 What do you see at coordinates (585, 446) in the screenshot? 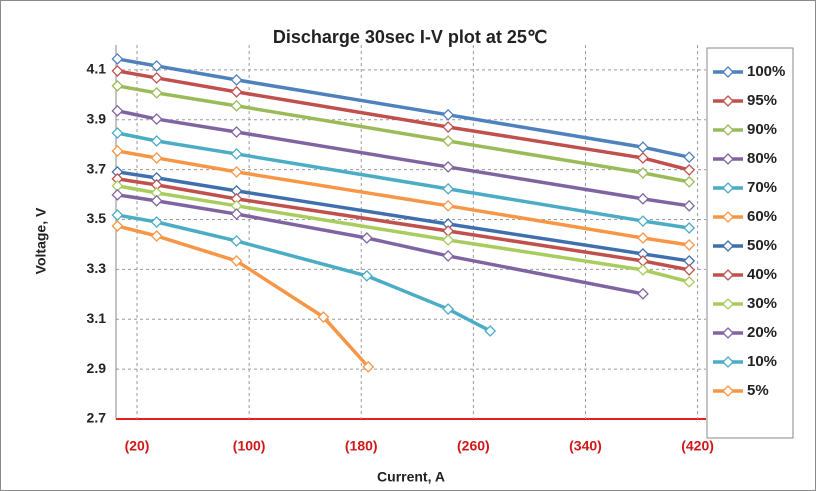
I see `x-tick-label: (340)` at bounding box center [585, 446].